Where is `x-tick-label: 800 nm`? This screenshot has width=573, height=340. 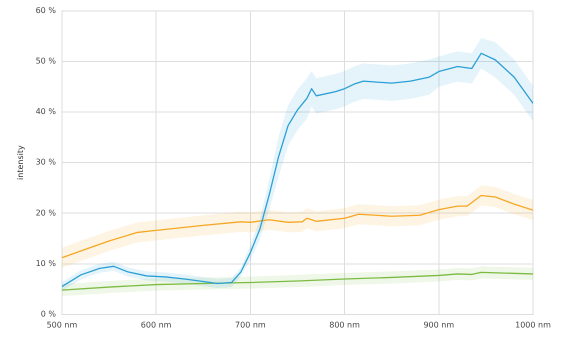 x-tick-label: 800 nm is located at coordinates (344, 325).